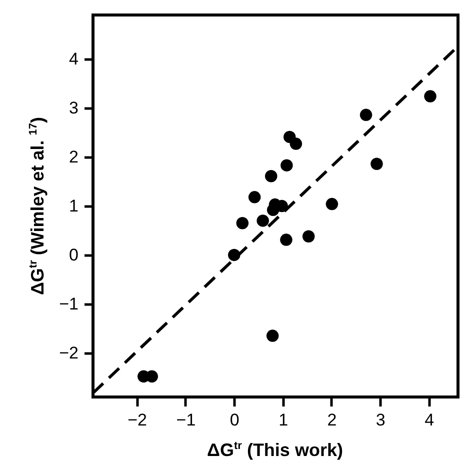  What do you see at coordinates (186, 420) in the screenshot?
I see `x-tick-label: −1` at bounding box center [186, 420].